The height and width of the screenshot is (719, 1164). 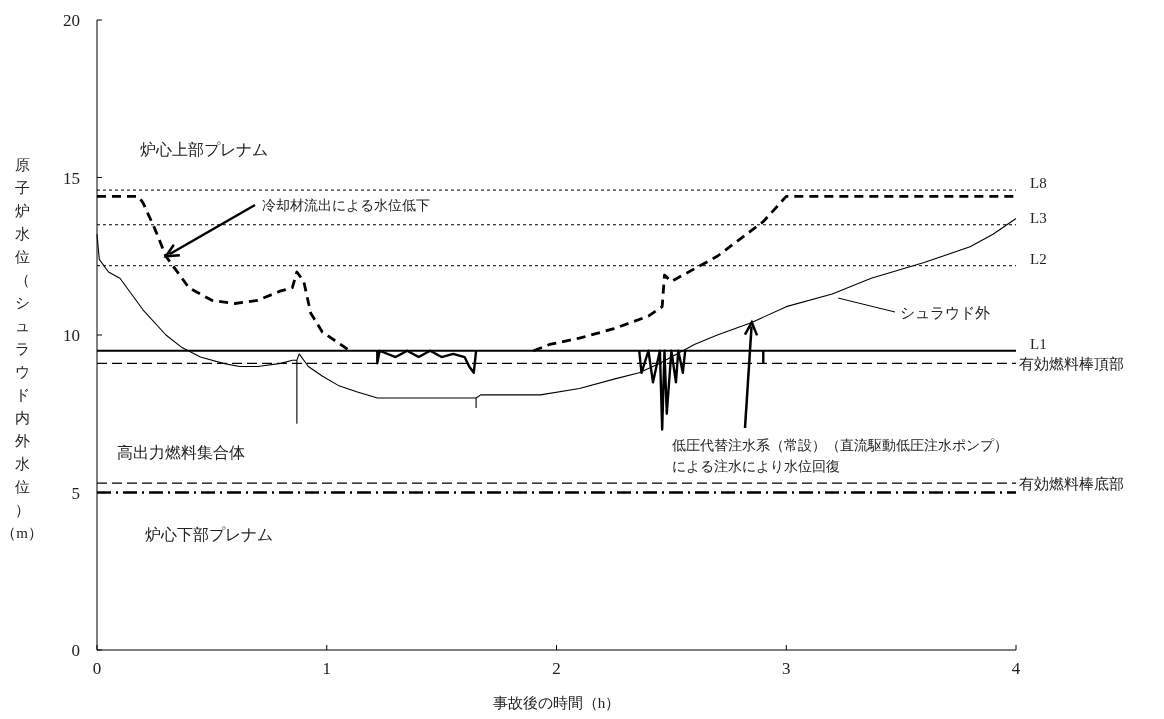 I want to click on annotation: 炉心上部プレナム, so click(x=204, y=149).